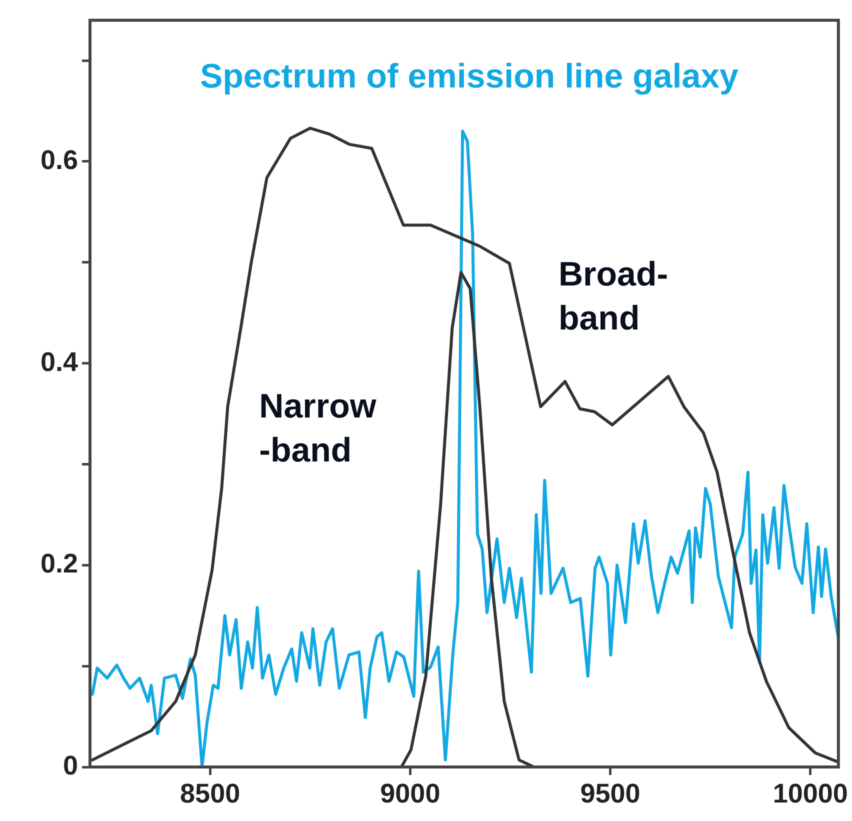  I want to click on y-tick-label: 0.6, so click(59, 159).